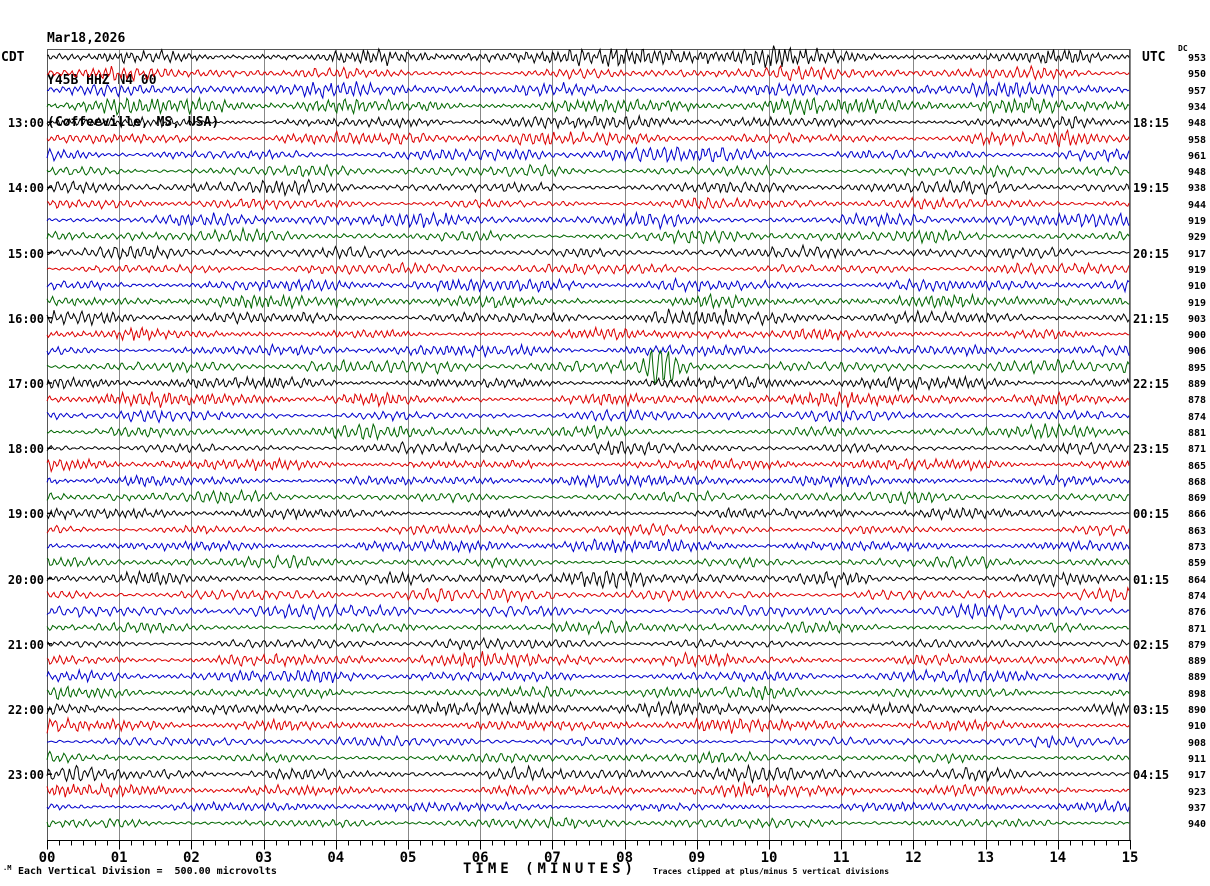  I want to click on dc-value-row-42: 908, so click(1196, 743).